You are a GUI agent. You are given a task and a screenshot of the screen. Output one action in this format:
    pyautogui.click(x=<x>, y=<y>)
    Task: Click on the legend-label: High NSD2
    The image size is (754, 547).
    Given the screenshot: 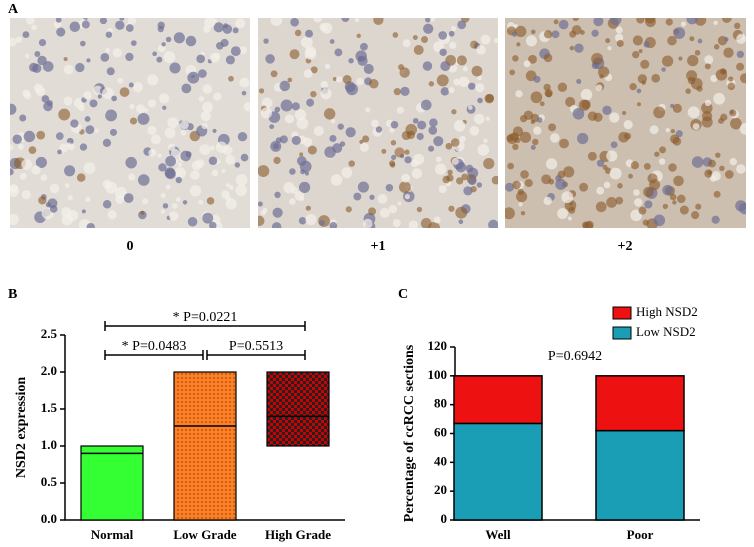 What is the action you would take?
    pyautogui.click(x=667, y=311)
    